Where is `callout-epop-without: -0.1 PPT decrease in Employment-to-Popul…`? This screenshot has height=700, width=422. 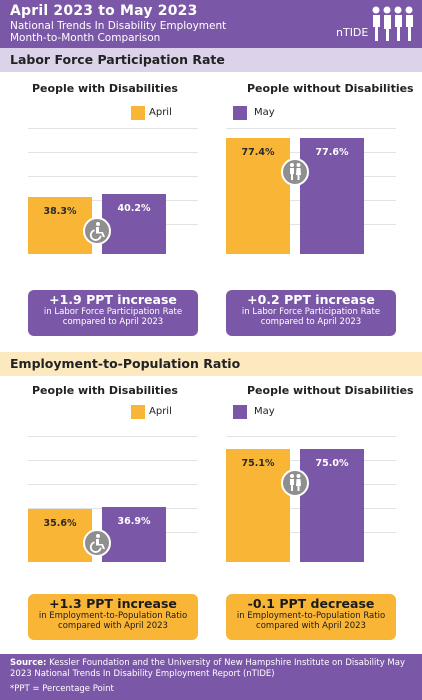
callout-epop-without: -0.1 PPT decrease in Employment-to-Popul… is located at coordinates (311, 617).